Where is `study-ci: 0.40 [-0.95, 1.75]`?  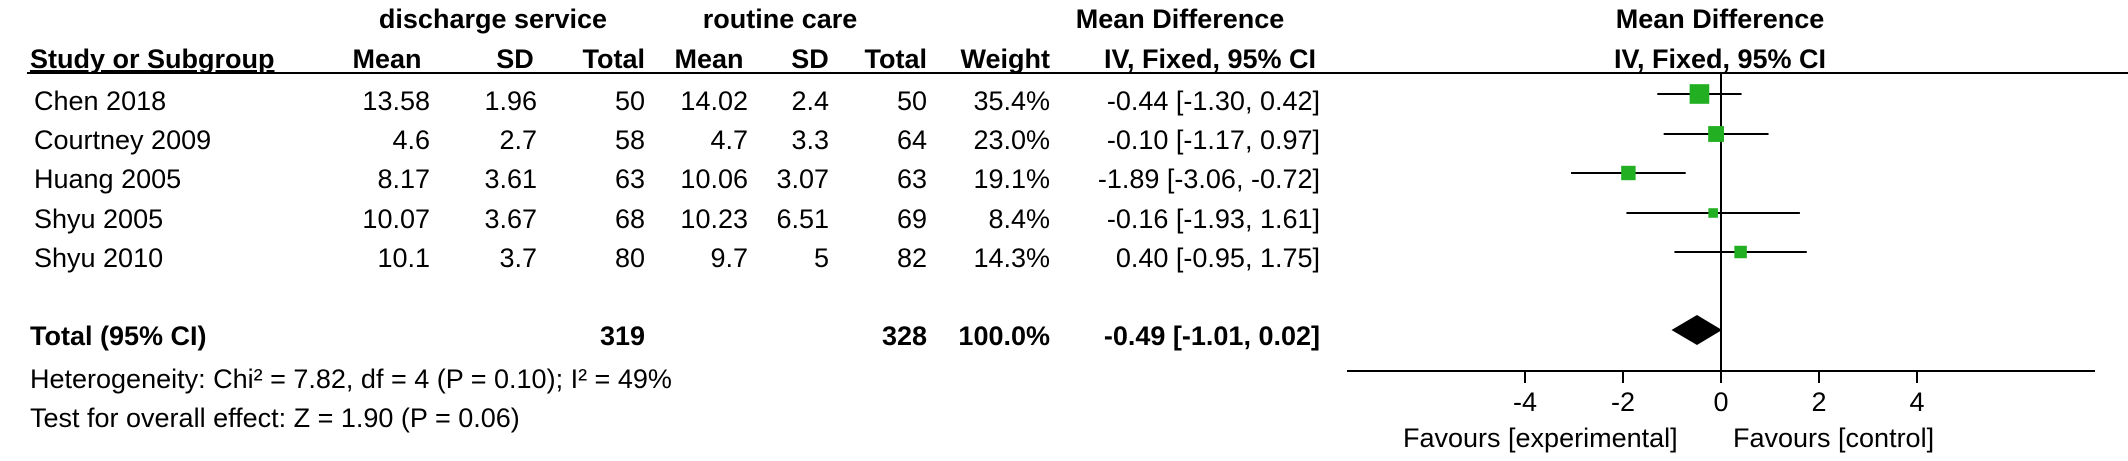 study-ci: 0.40 [-0.95, 1.75] is located at coordinates (1217, 258).